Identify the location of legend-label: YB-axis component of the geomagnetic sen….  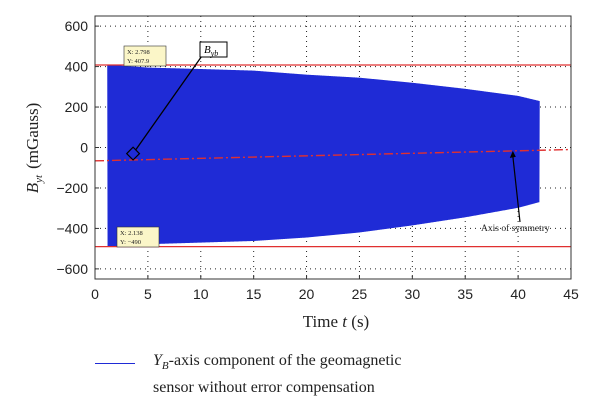
(277, 374).